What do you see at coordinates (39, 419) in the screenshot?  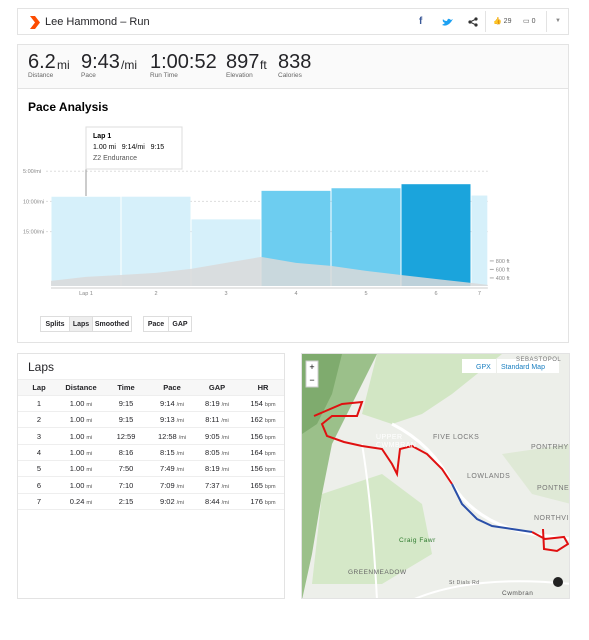 I see `table-cell: 2` at bounding box center [39, 419].